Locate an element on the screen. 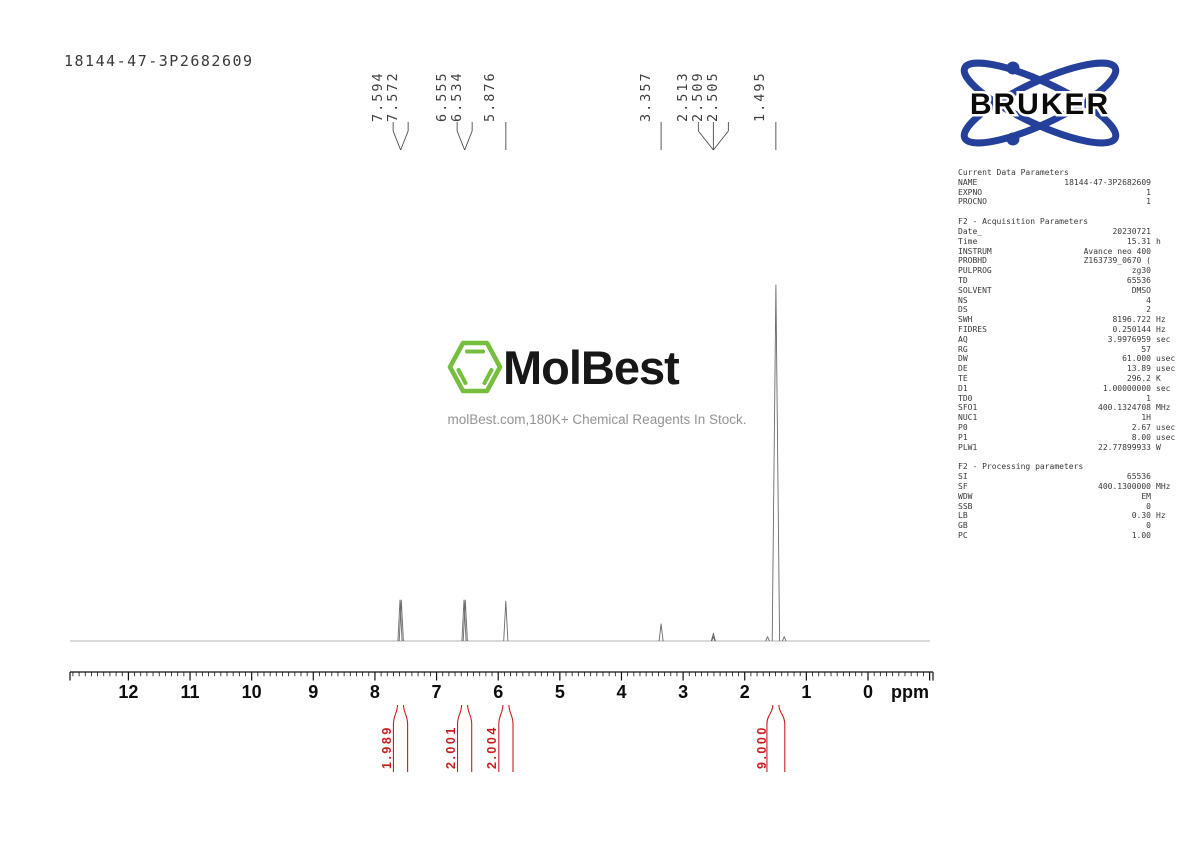 The width and height of the screenshot is (1190, 842). parameter-row: SWH 8196.722 Hz is located at coordinates (1073, 320).